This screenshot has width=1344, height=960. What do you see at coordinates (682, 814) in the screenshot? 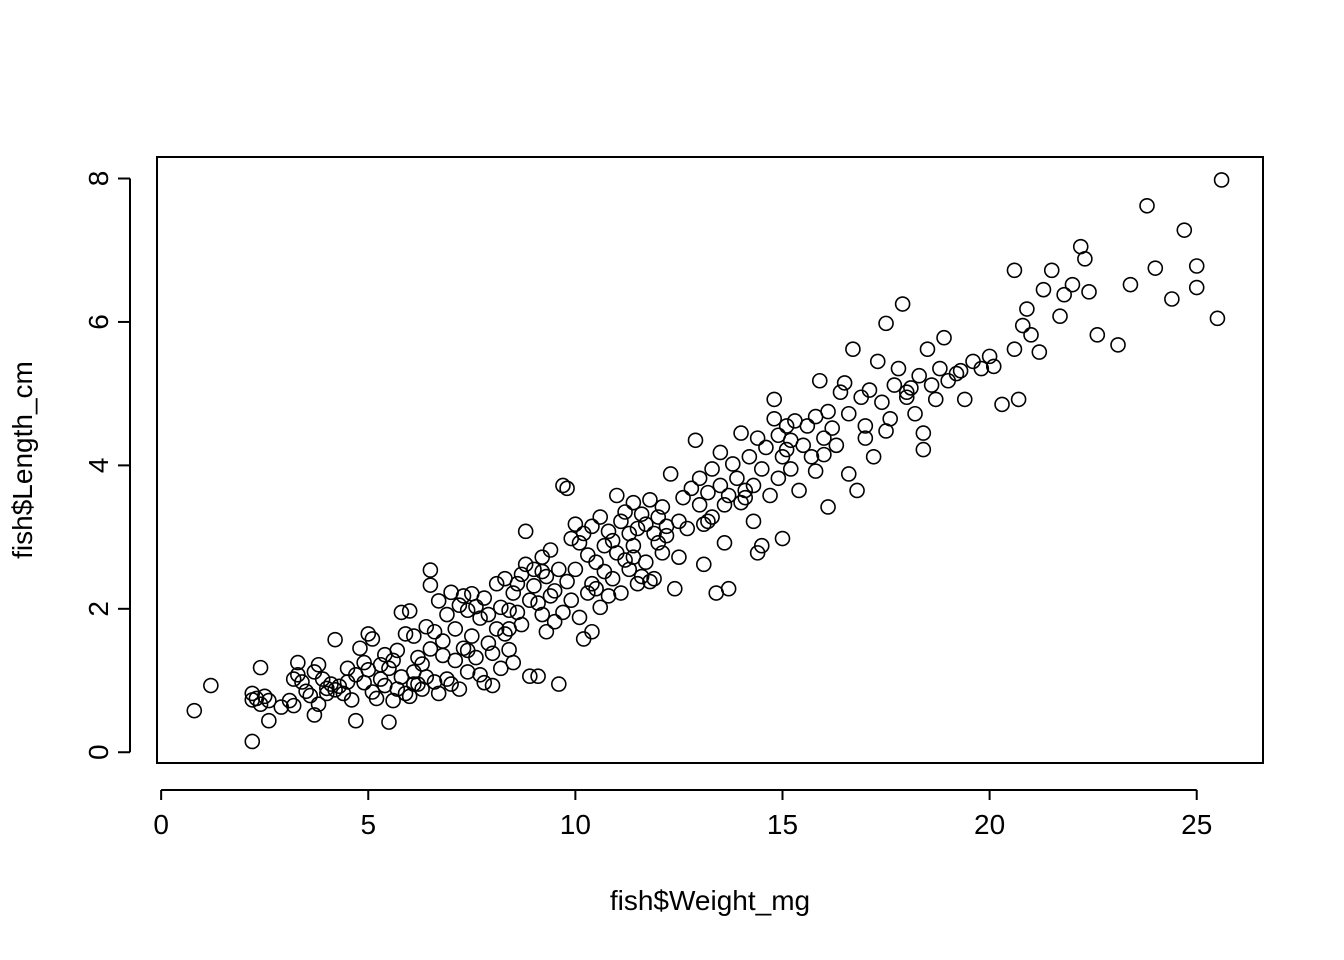
I see `x-axis: 0 5 10 15 20 25` at bounding box center [682, 814].